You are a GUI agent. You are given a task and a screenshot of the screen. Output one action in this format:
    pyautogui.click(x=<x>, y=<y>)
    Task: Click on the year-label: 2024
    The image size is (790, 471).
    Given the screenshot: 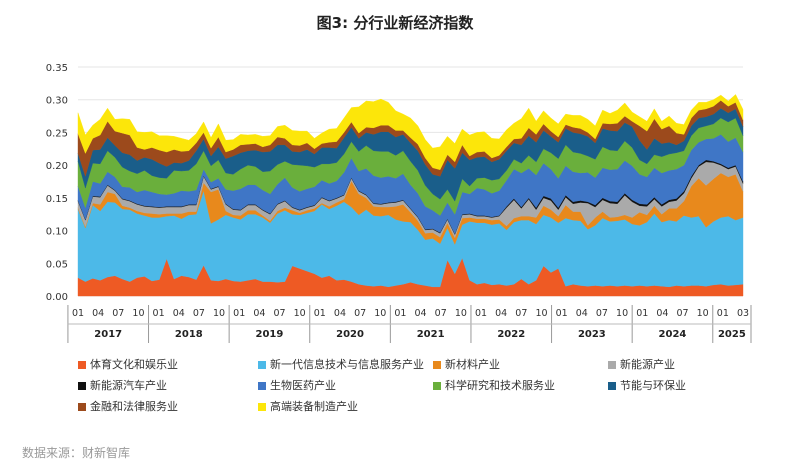 What is the action you would take?
    pyautogui.click(x=673, y=334)
    